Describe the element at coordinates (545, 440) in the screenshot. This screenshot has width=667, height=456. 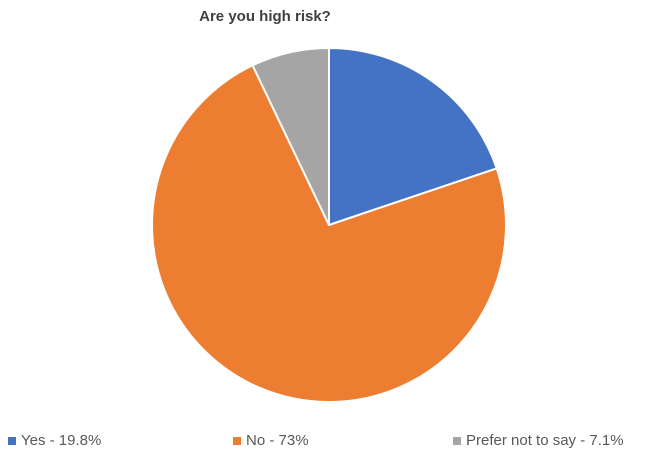
I see `legend-label-prefer-not: Prefer not to say - 7.1%` at that location.